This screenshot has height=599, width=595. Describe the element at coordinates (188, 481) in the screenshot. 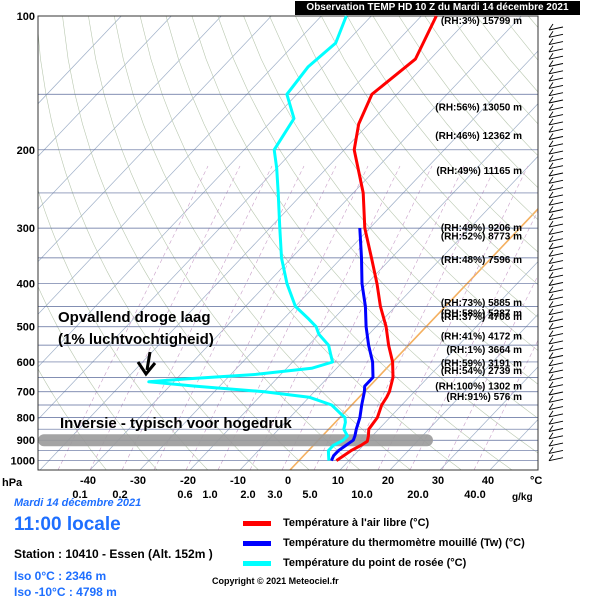

I see `x-tick-label: -20` at that location.